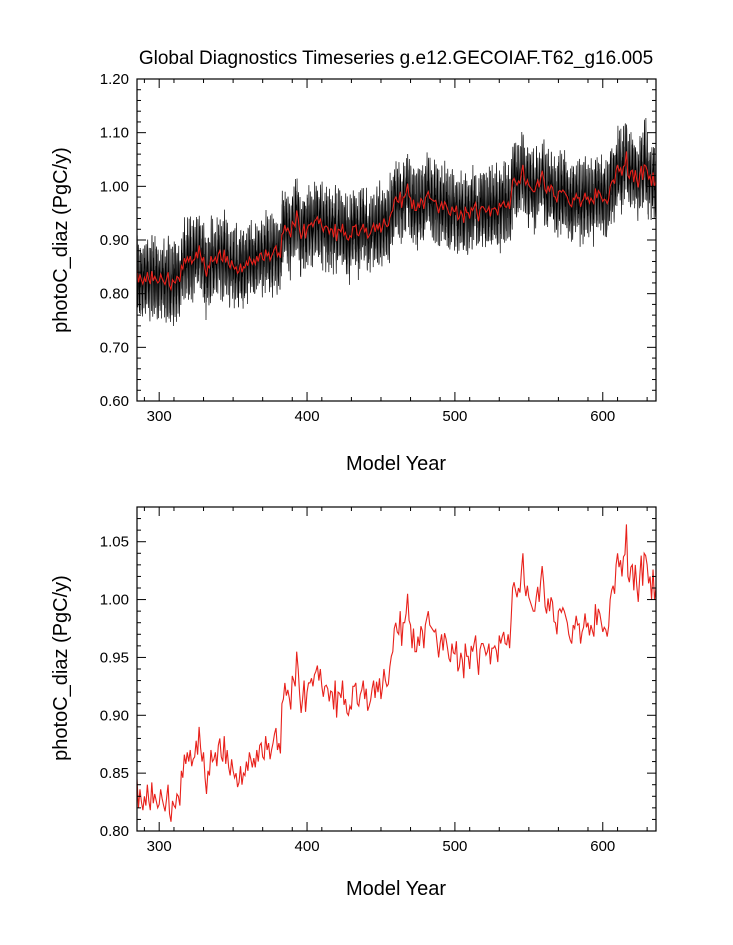 The width and height of the screenshot is (733, 945). What do you see at coordinates (114, 133) in the screenshot?
I see `y-tick-label: 1.10` at bounding box center [114, 133].